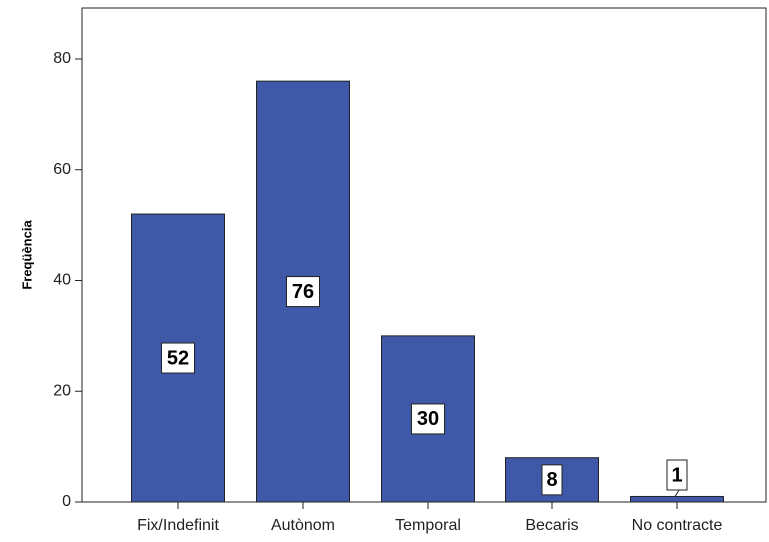 This screenshot has height=542, width=769. What do you see at coordinates (26, 255) in the screenshot?
I see `y-axis-label: Freqüència` at bounding box center [26, 255].